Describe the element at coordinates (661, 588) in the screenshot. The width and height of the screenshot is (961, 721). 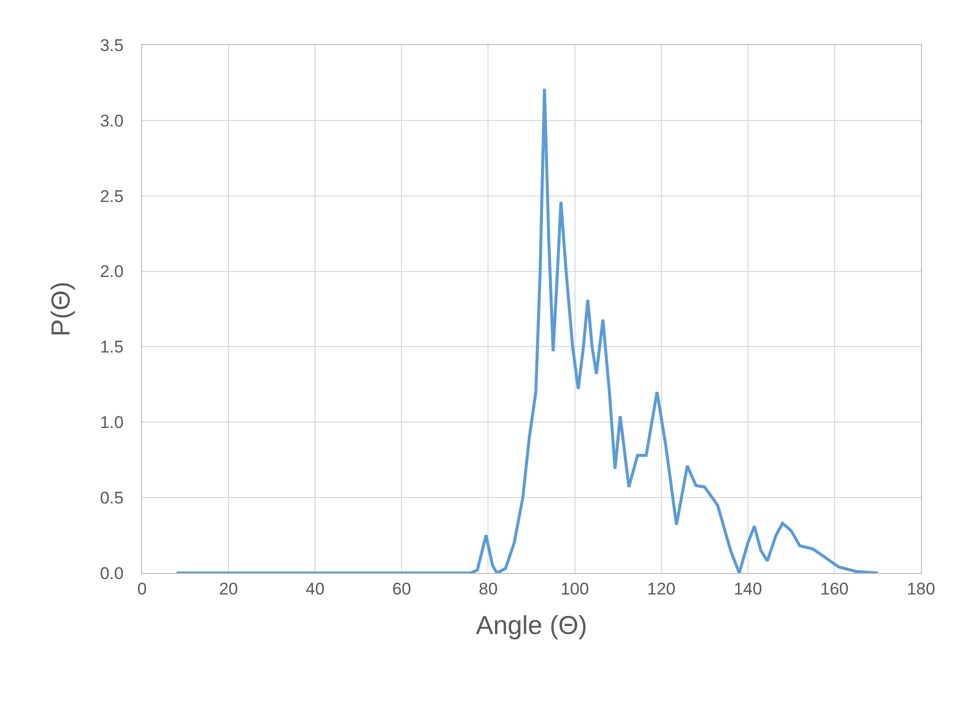
I see `x-tick-label: 120` at that location.